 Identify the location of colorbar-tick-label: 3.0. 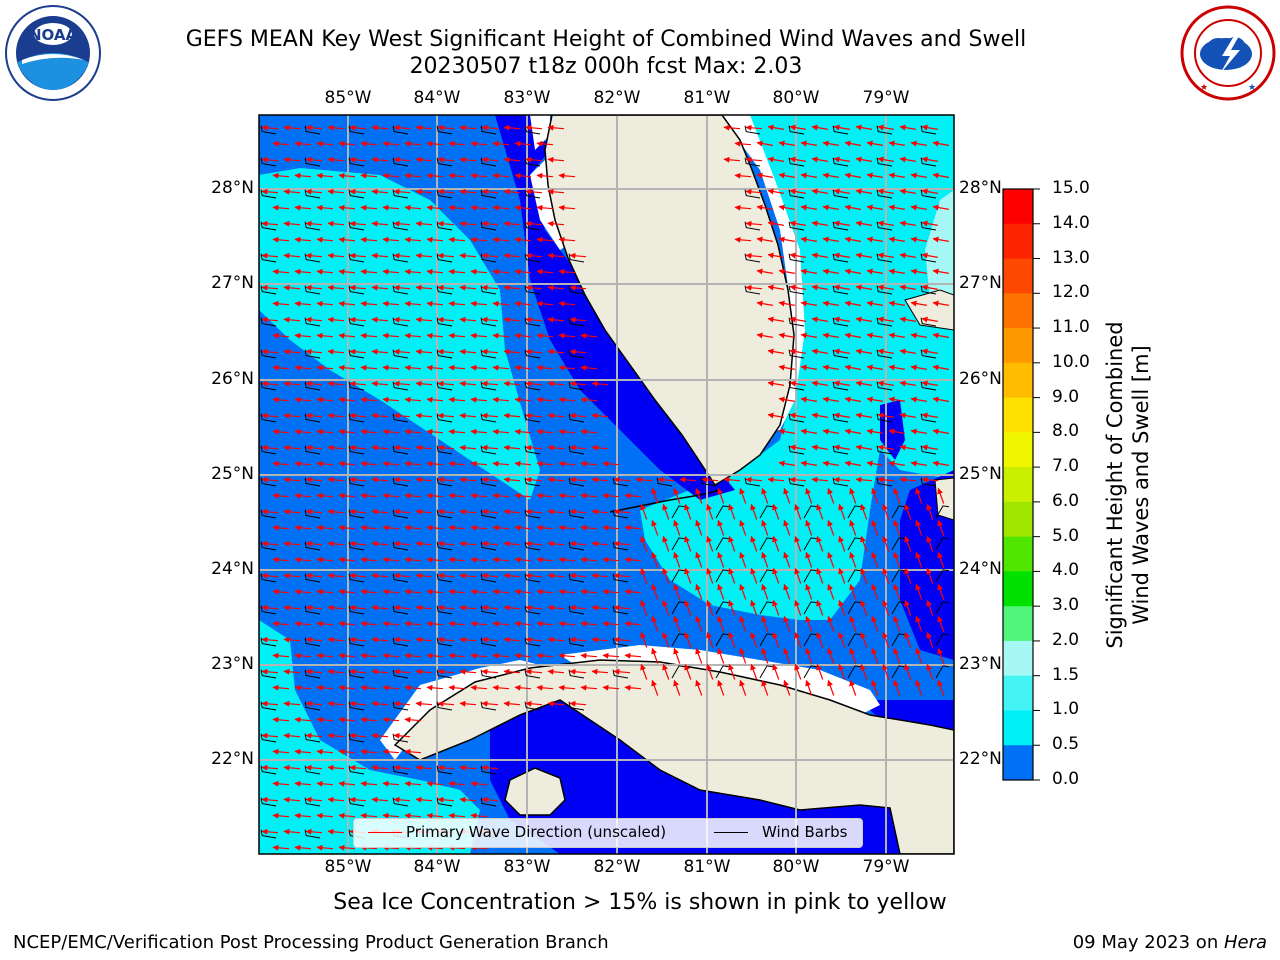
(1066, 605).